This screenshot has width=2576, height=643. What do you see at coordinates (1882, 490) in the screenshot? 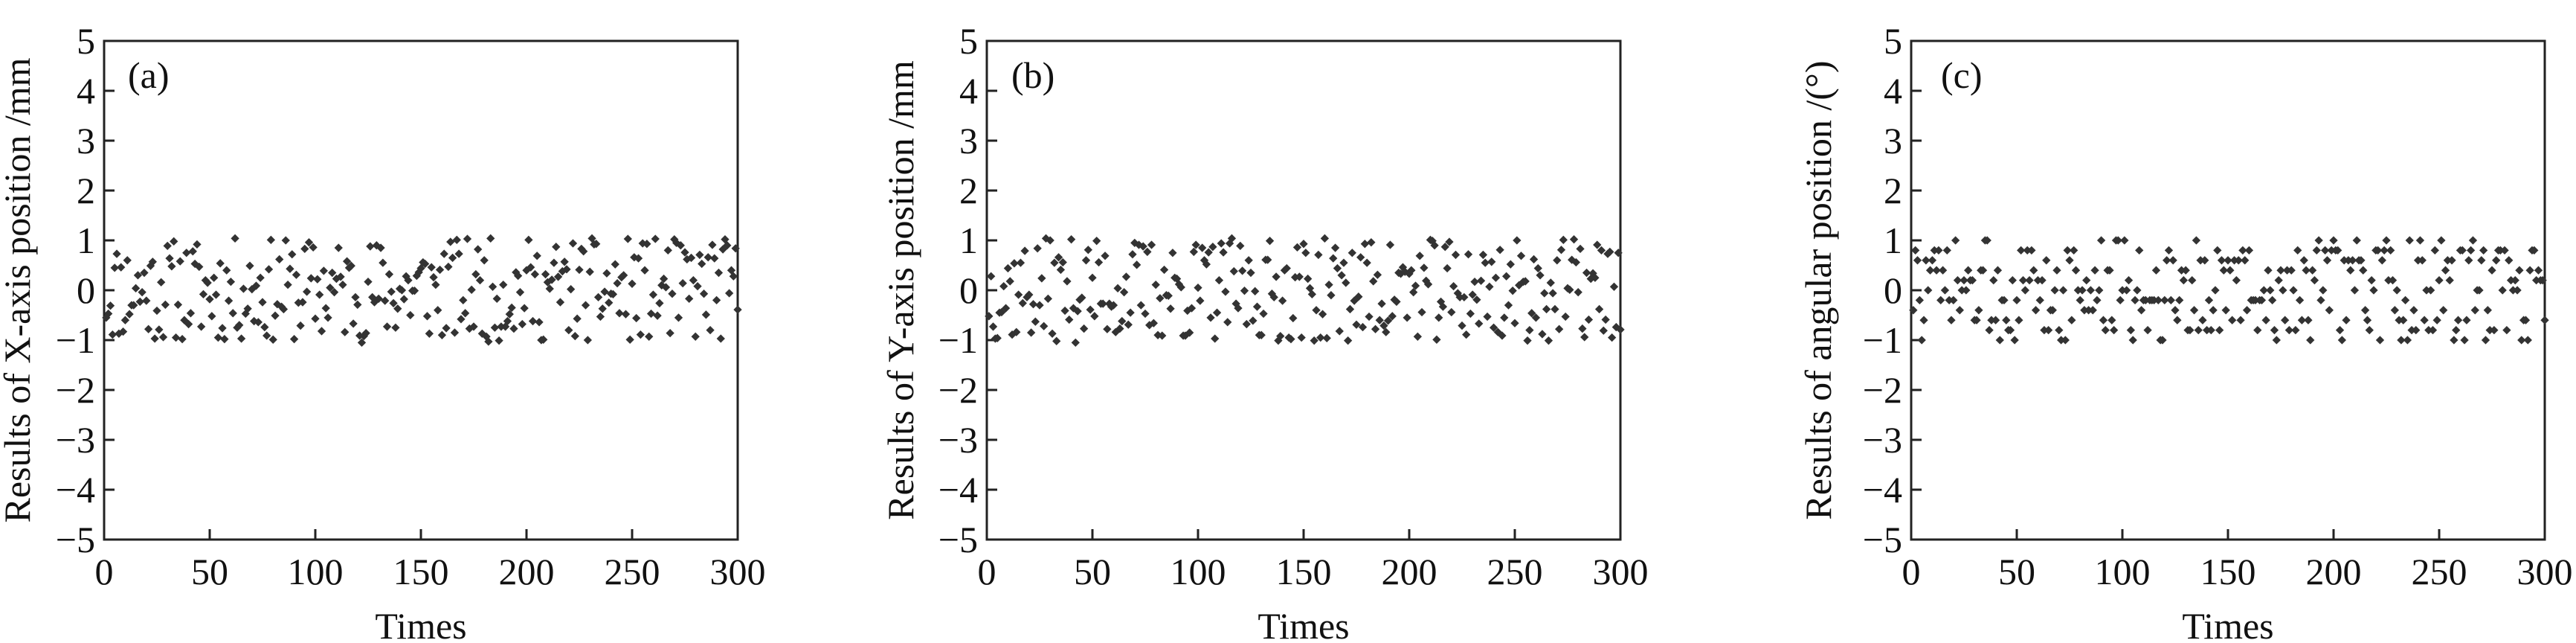
I see `y-tick-label: −4` at bounding box center [1882, 490].